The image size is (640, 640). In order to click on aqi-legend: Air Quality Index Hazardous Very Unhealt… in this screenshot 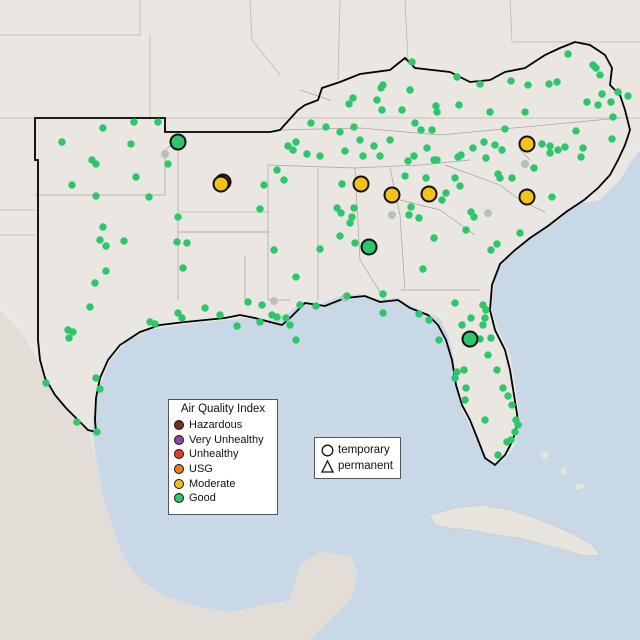, I will do `click(223, 457)`.